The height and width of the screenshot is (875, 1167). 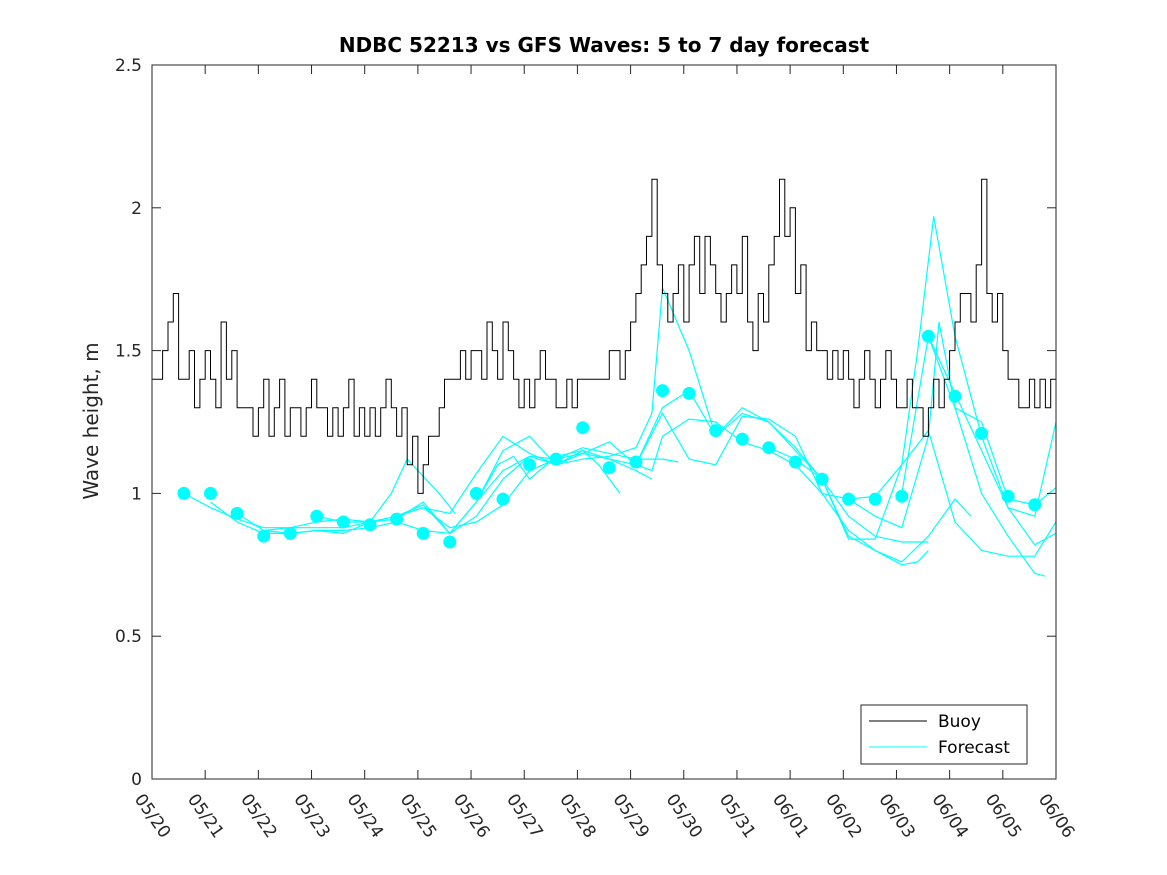 I want to click on y-tick-label: 2, so click(x=136, y=209).